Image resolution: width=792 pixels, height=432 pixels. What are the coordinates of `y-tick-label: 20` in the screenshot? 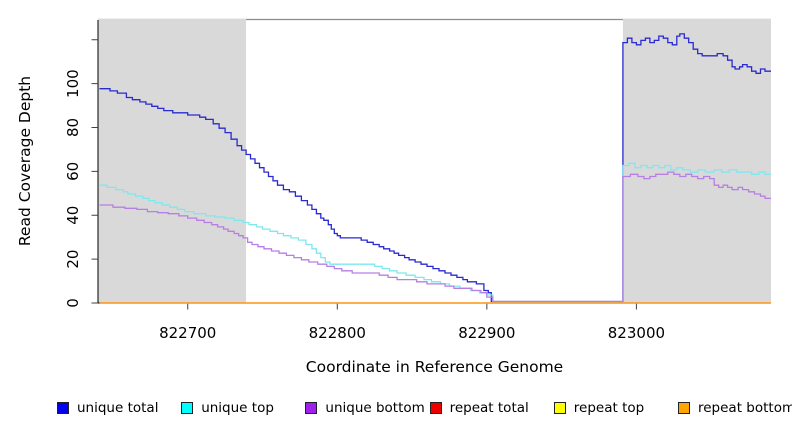 It's located at (73, 259).